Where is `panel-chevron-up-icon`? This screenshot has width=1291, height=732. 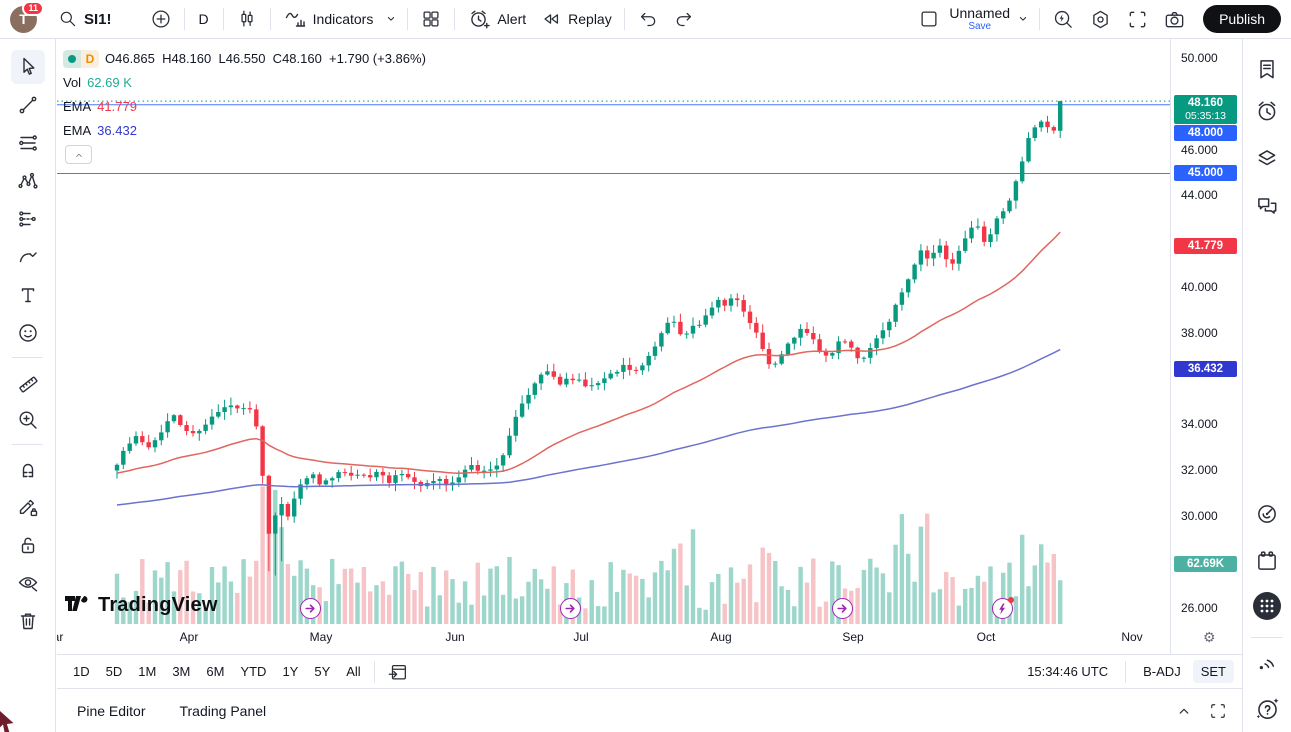
panel-chevron-up-icon is located at coordinates (1184, 711).